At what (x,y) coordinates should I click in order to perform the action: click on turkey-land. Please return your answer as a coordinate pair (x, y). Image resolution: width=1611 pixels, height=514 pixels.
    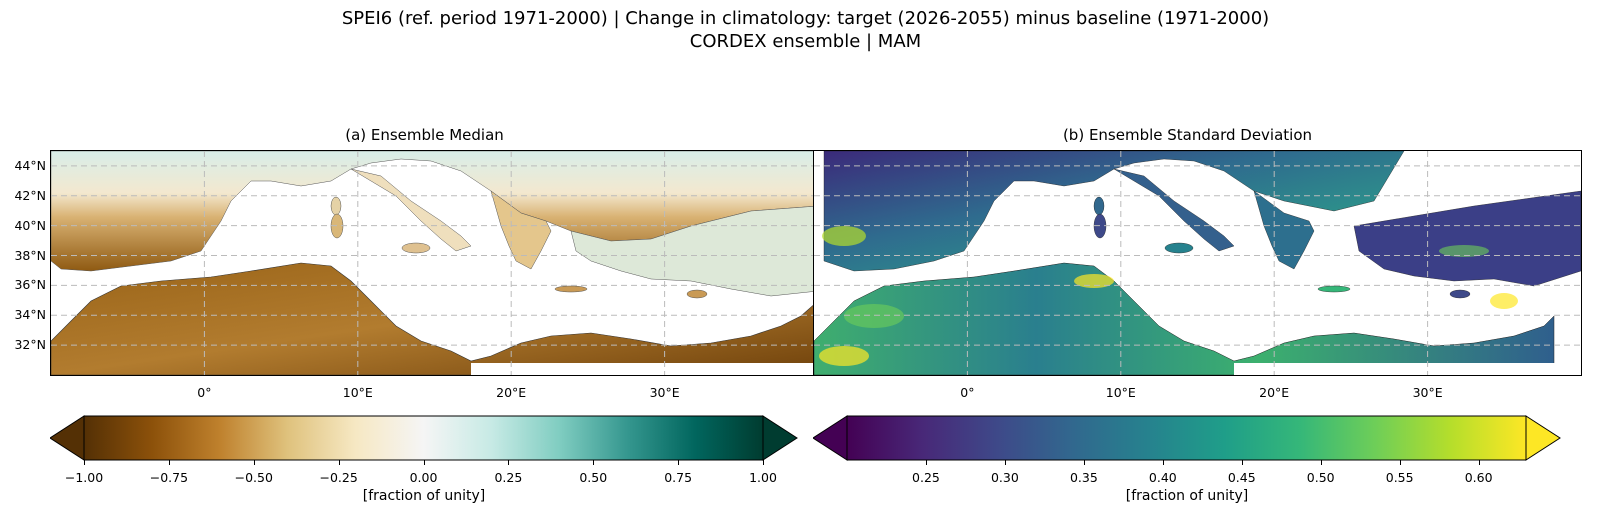
    Looking at the image, I should click on (1467, 238).